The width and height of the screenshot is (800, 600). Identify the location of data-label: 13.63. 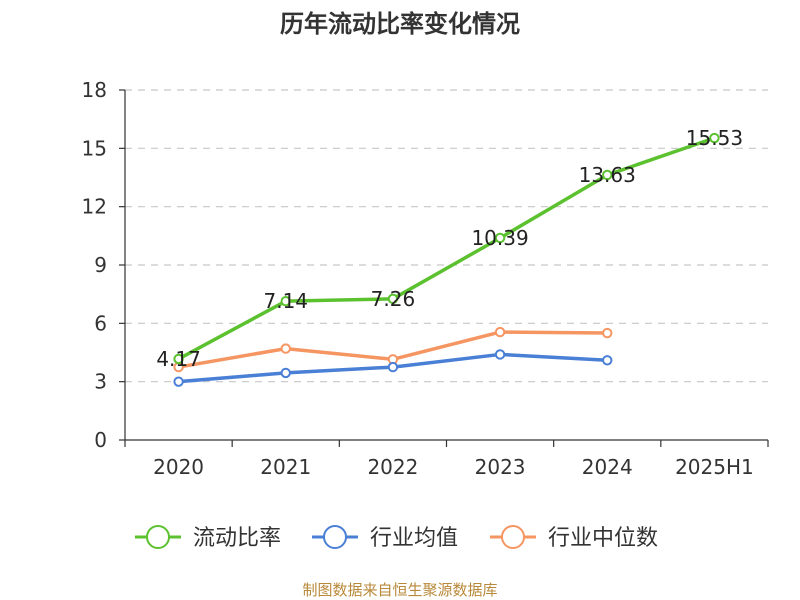
(607, 175).